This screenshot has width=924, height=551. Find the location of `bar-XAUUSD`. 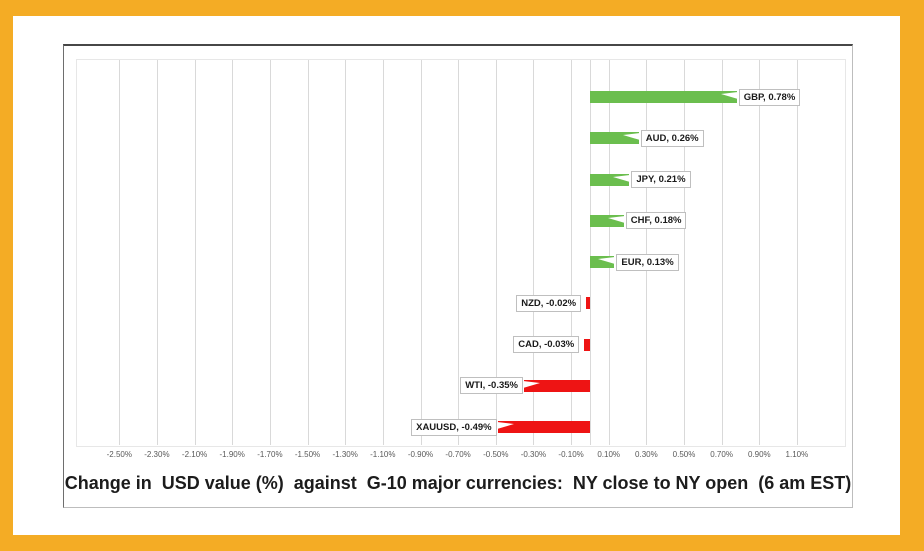

bar-XAUUSD is located at coordinates (543, 427).